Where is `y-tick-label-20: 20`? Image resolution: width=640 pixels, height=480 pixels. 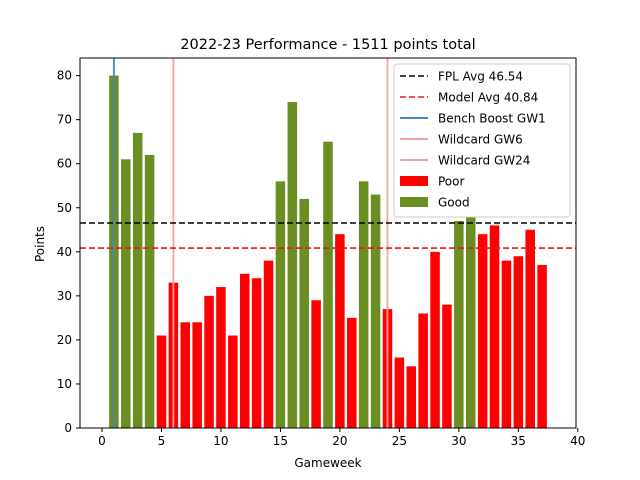
y-tick-label-20: 20 is located at coordinates (64, 340).